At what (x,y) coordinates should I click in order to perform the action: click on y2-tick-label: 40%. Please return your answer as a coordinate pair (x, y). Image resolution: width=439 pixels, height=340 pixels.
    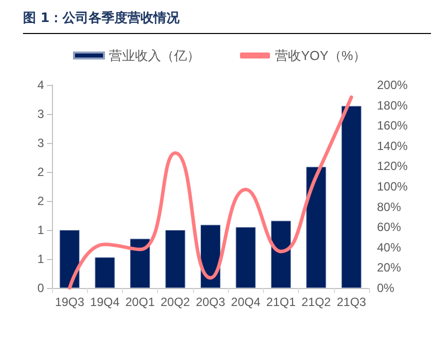
    Looking at the image, I should click on (389, 247).